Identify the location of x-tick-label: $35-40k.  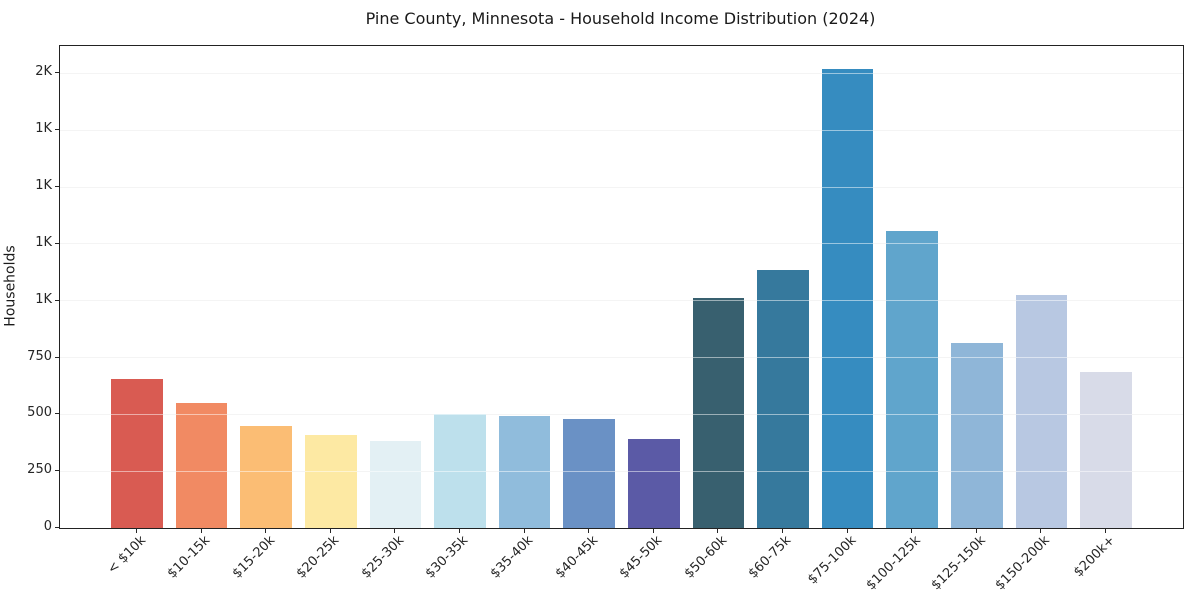
(512, 557).